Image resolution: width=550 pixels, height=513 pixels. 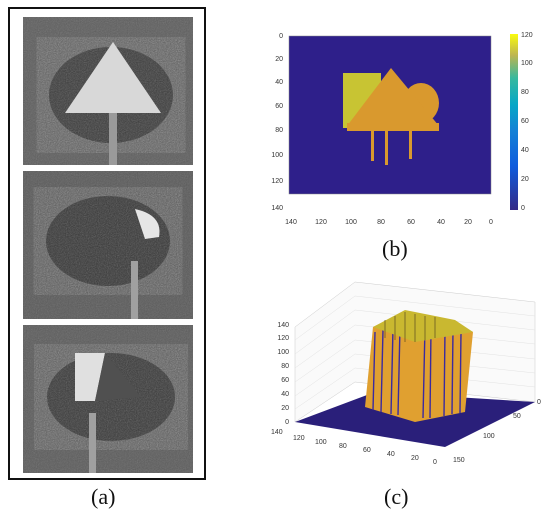 I want to click on surface-z-ticks: 0 20 40 60 80 100 120 140, so click(x=283, y=374).